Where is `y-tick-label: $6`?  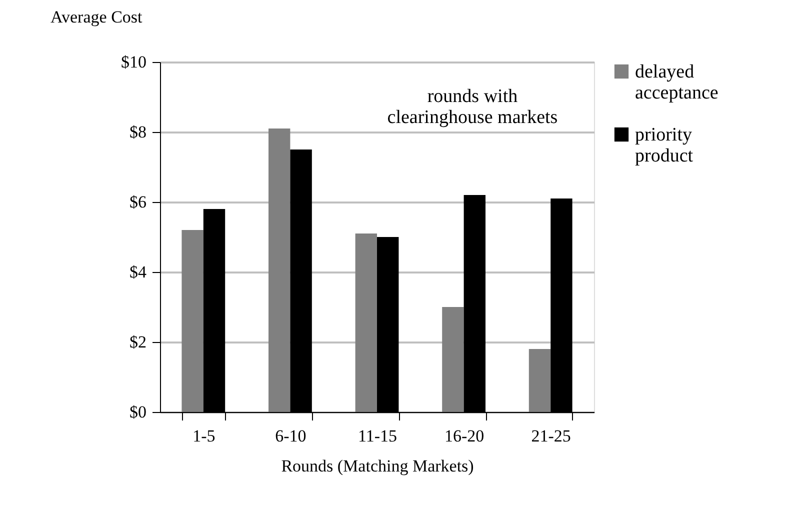
y-tick-label: $6 is located at coordinates (138, 202).